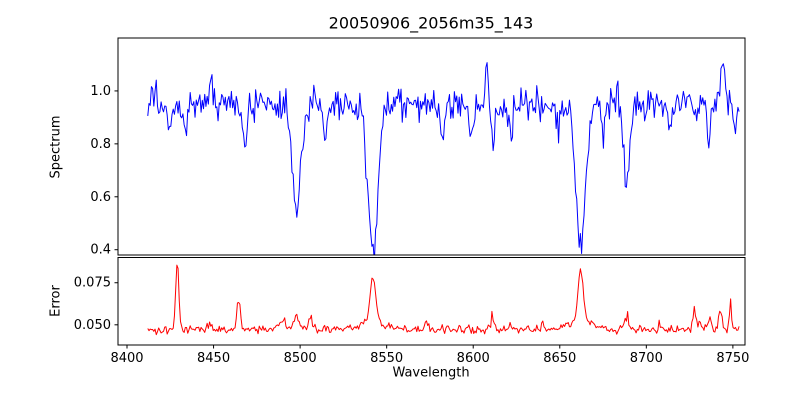 The width and height of the screenshot is (800, 400). I want to click on x-tick-label: 8450, so click(213, 358).